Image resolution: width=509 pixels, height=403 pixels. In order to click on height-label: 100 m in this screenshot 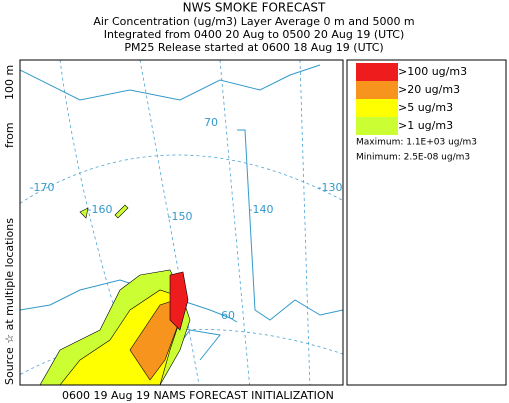, I will do `click(9, 82)`.